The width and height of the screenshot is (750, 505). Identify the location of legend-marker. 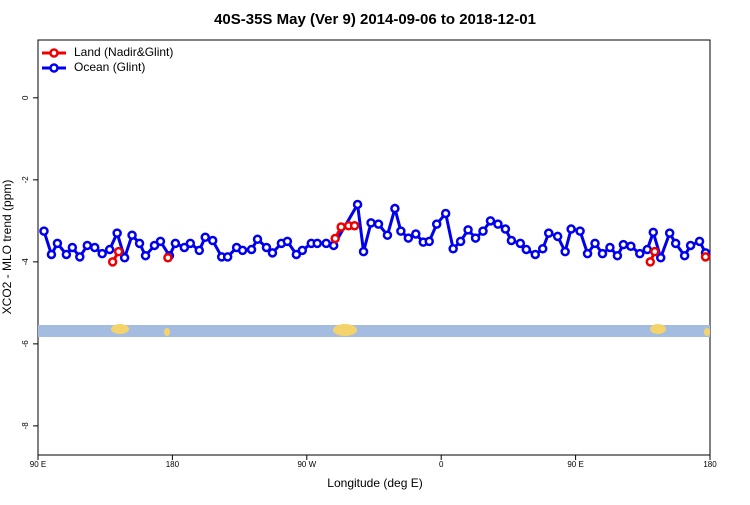
(54, 68).